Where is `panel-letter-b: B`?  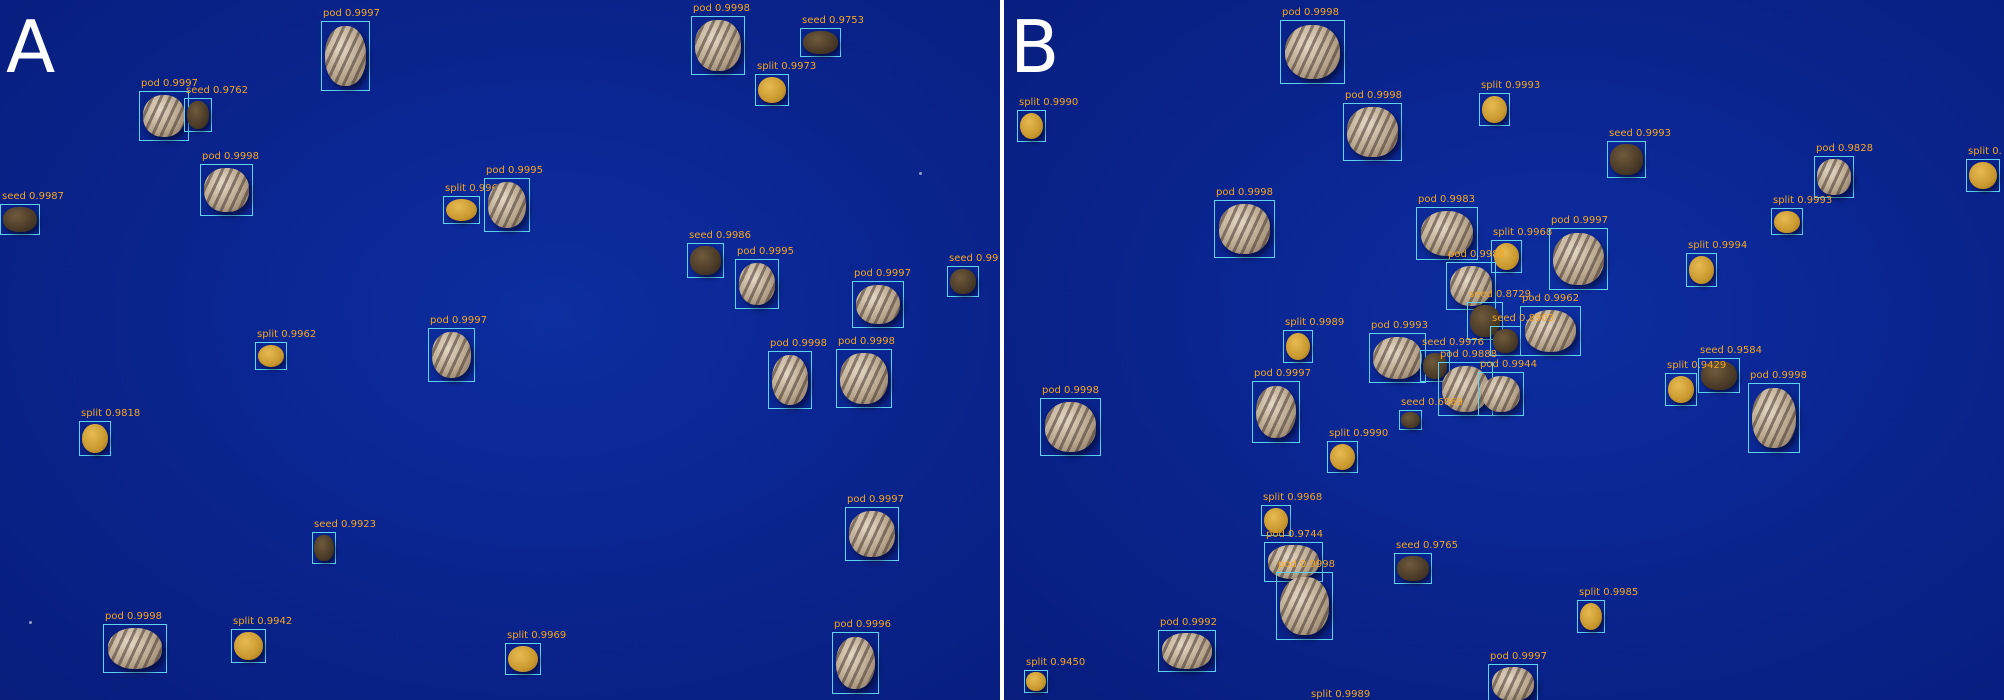
panel-letter-b: B is located at coordinates (1035, 47).